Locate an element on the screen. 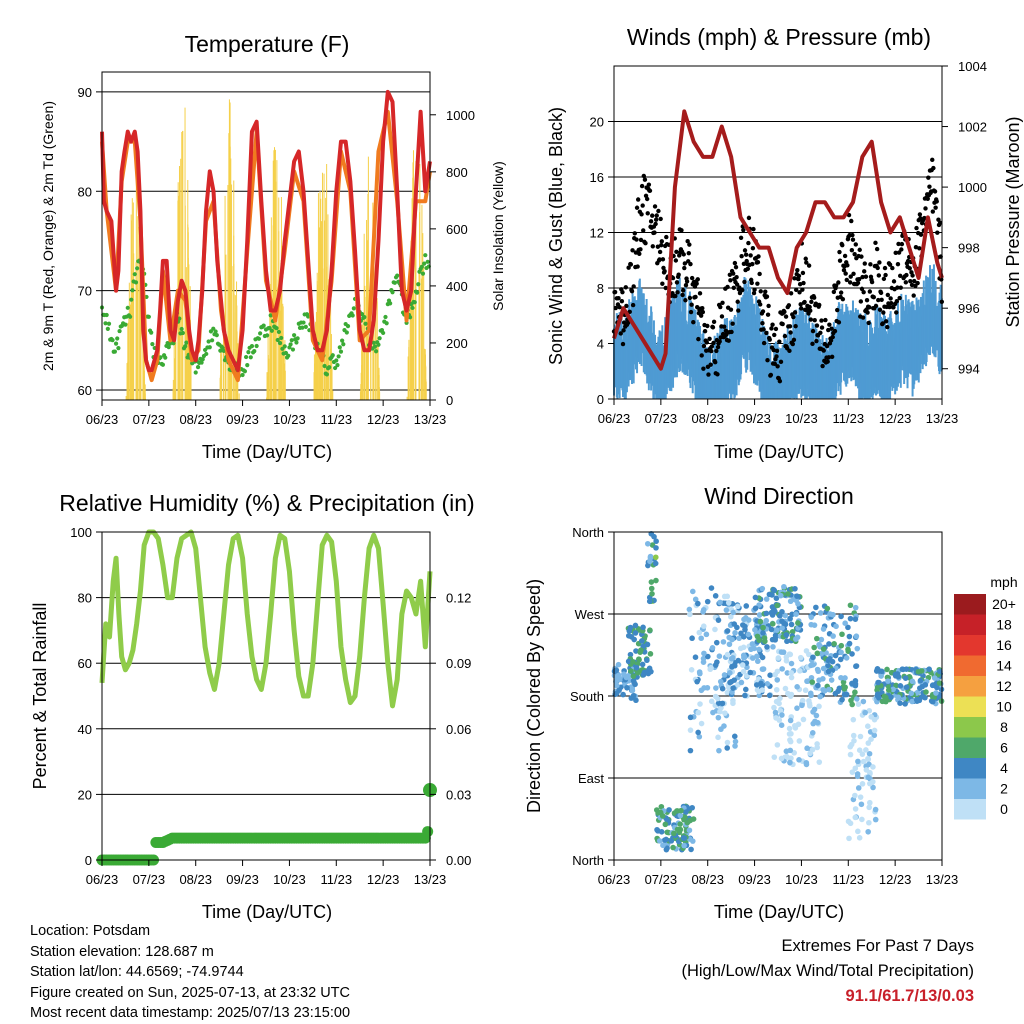 The image size is (1024, 1024). winds-xlabel: Time (Day/UTC) is located at coordinates (779, 452).